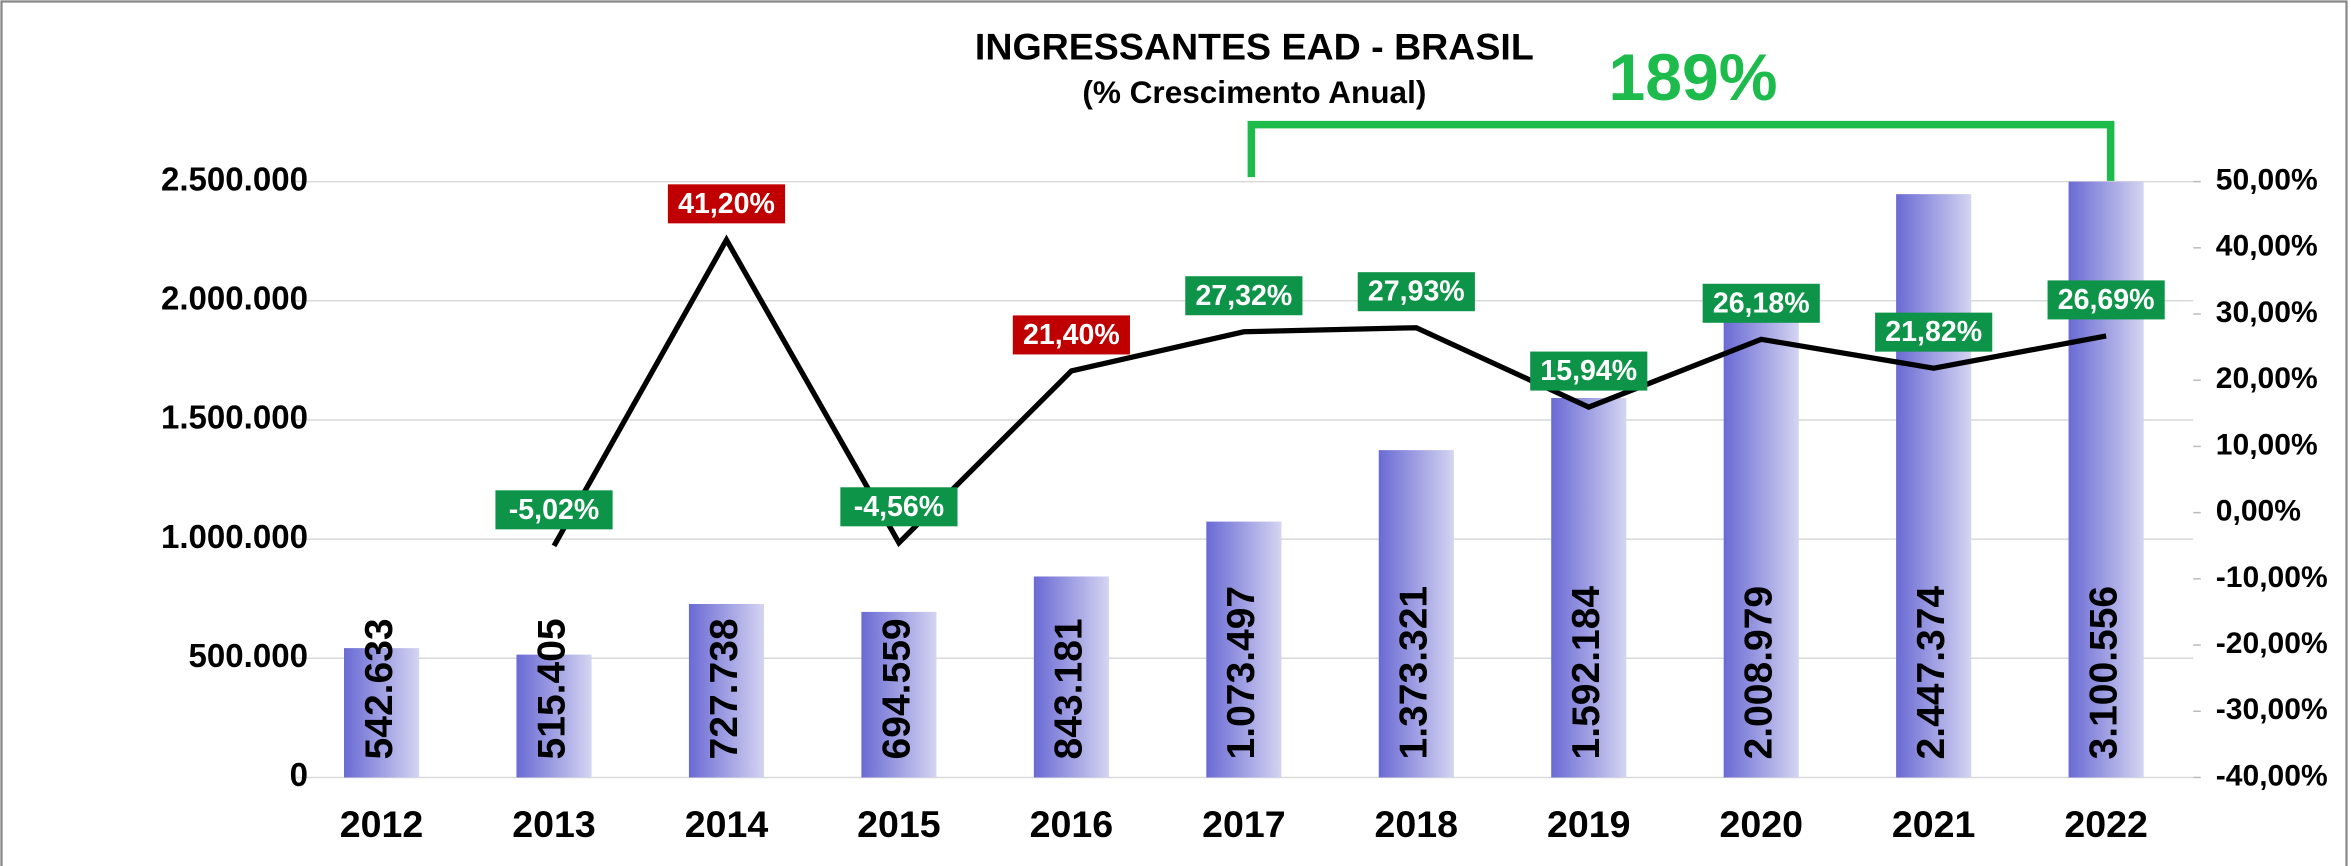 Image resolution: width=2351 pixels, height=866 pixels. Describe the element at coordinates (1244, 824) in the screenshot. I see `x-tick-label: 2017` at that location.